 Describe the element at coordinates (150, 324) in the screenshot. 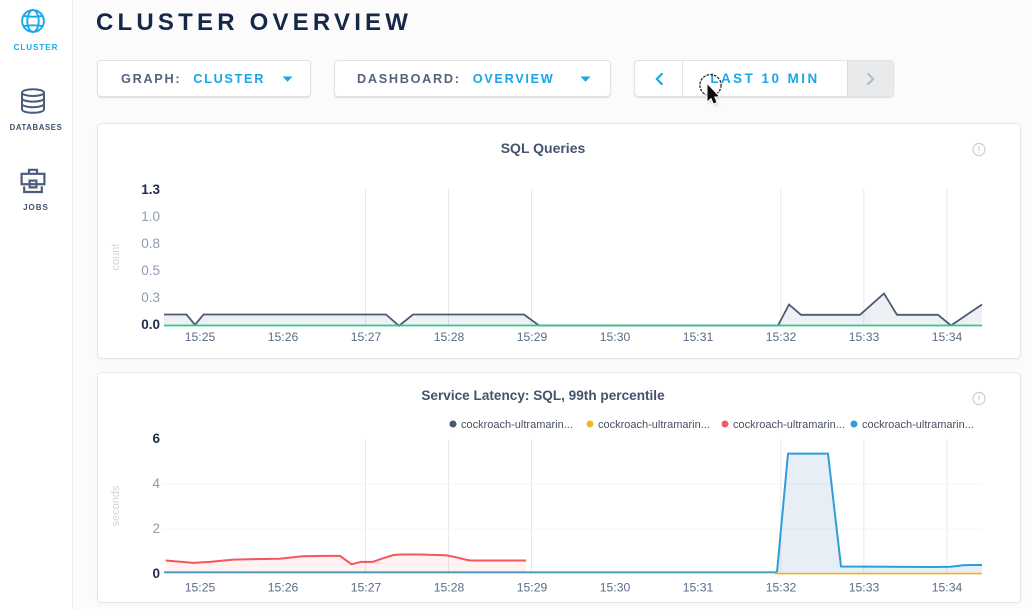

I see `svg-text: 0.0` at that location.